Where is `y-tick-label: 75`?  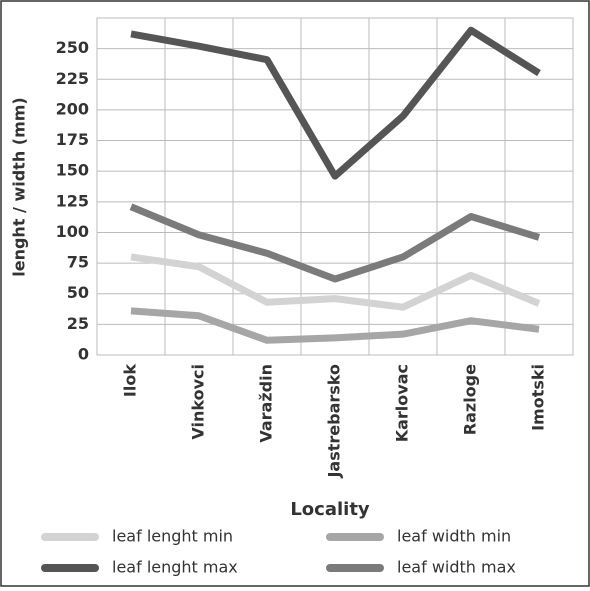 y-tick-label: 75 is located at coordinates (78, 262).